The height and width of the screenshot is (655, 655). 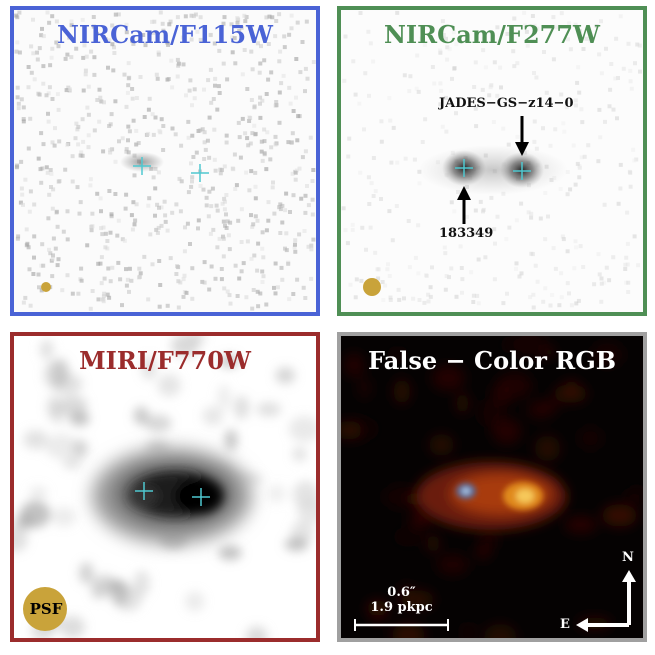 What do you see at coordinates (466, 233) in the screenshot?
I see `neighbor-label: 183349` at bounding box center [466, 233].